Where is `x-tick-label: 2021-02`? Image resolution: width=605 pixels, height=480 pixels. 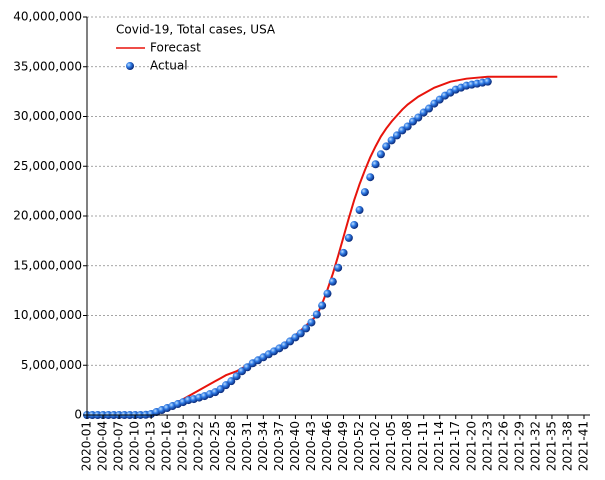 x-tick-label: 2021-02 is located at coordinates (375, 446).